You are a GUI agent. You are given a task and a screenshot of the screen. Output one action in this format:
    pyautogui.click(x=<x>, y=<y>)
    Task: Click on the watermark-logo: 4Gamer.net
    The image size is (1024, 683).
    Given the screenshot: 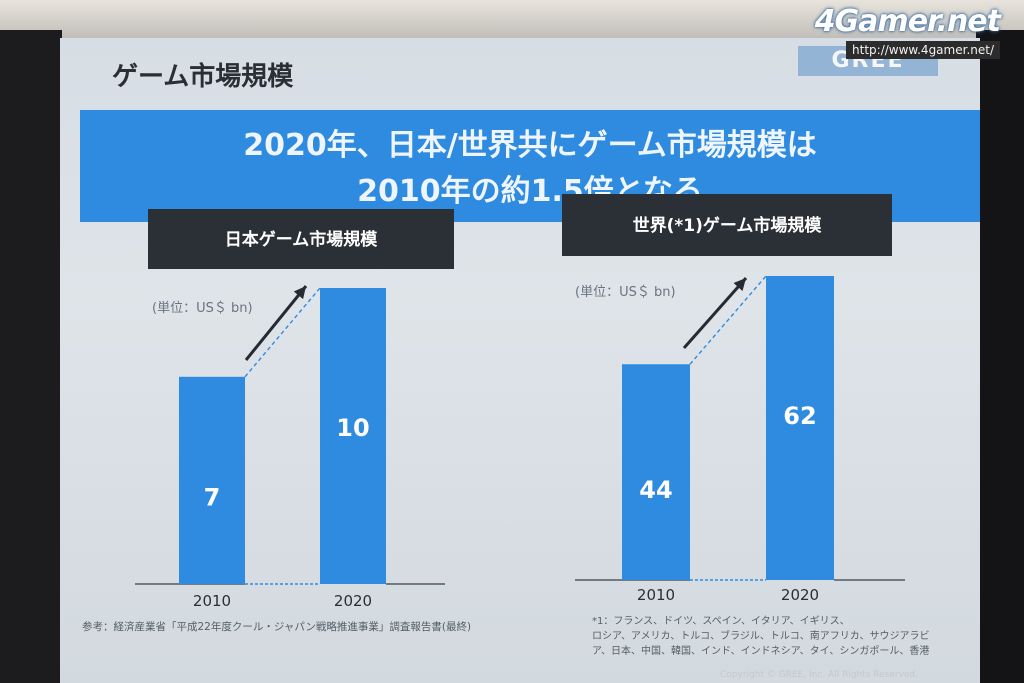 What is the action you would take?
    pyautogui.click(x=907, y=21)
    